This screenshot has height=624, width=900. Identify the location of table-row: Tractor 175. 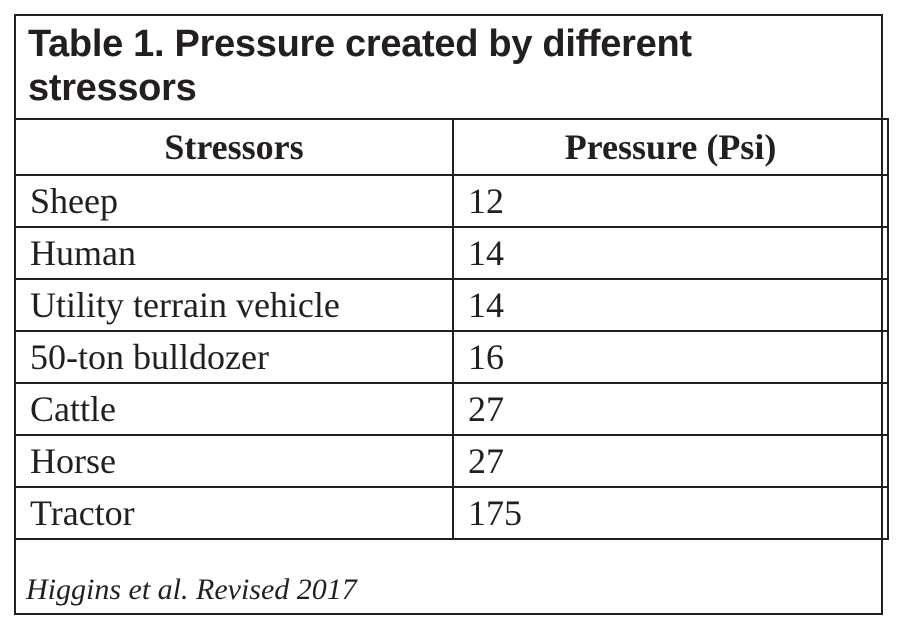
(451, 513).